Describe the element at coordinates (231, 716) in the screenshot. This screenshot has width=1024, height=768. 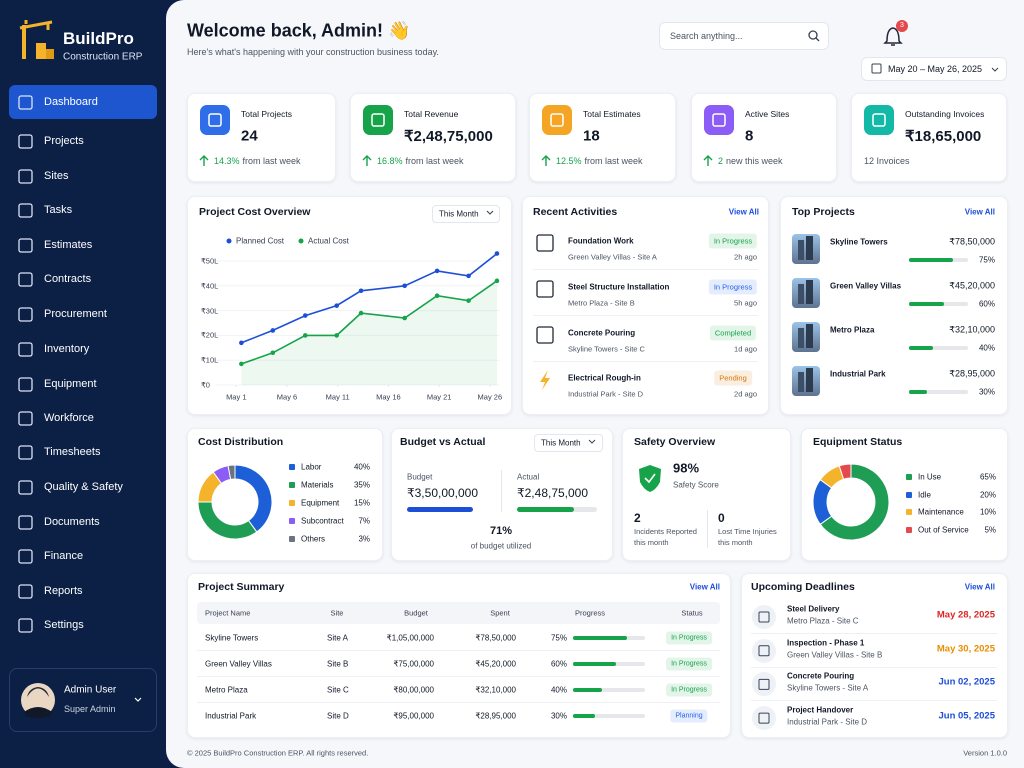
I see `cell-name: Industrial Park` at that location.